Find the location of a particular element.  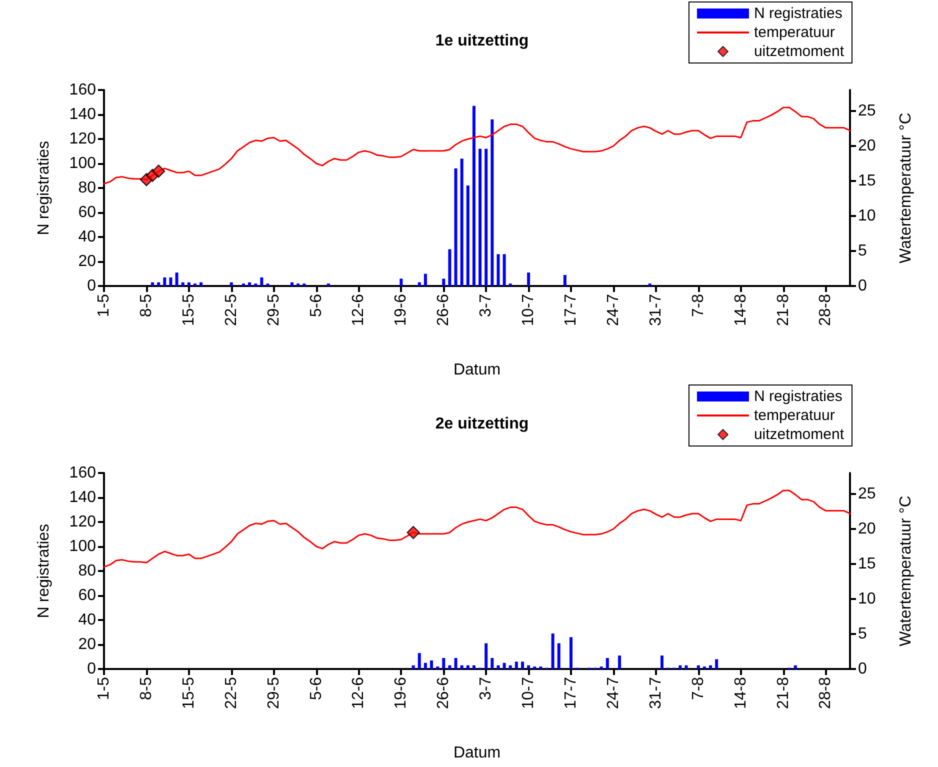

x-tick-label: 5-6 is located at coordinates (316, 688).